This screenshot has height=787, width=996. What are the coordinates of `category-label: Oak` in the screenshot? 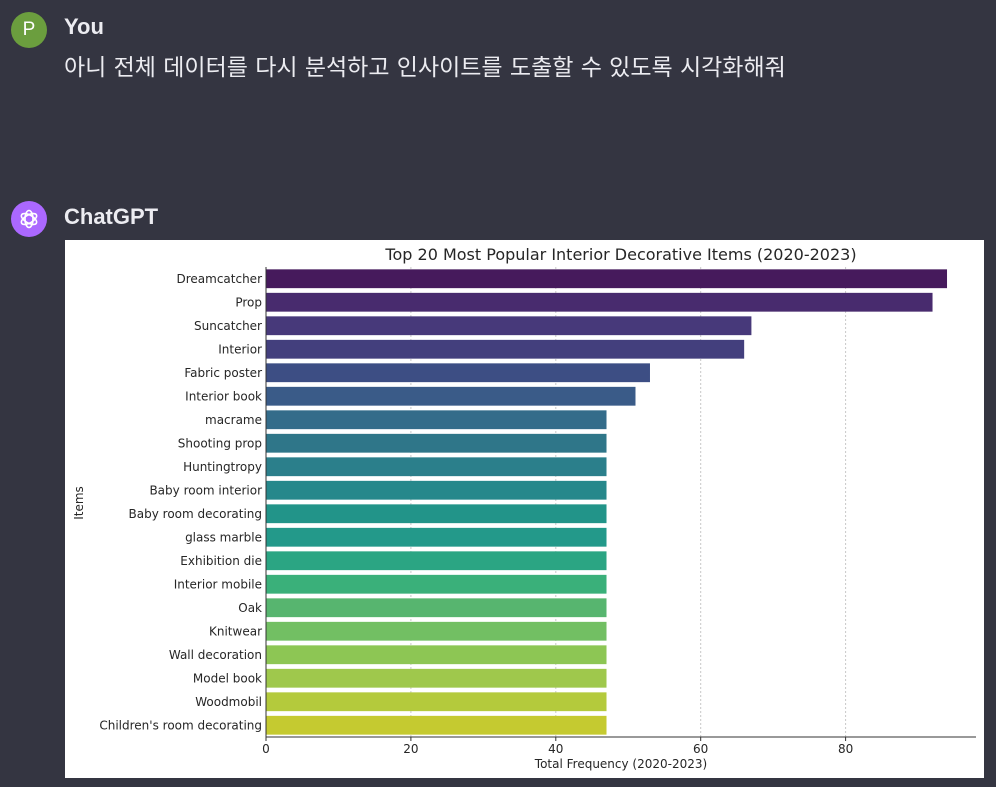 It's located at (250, 608).